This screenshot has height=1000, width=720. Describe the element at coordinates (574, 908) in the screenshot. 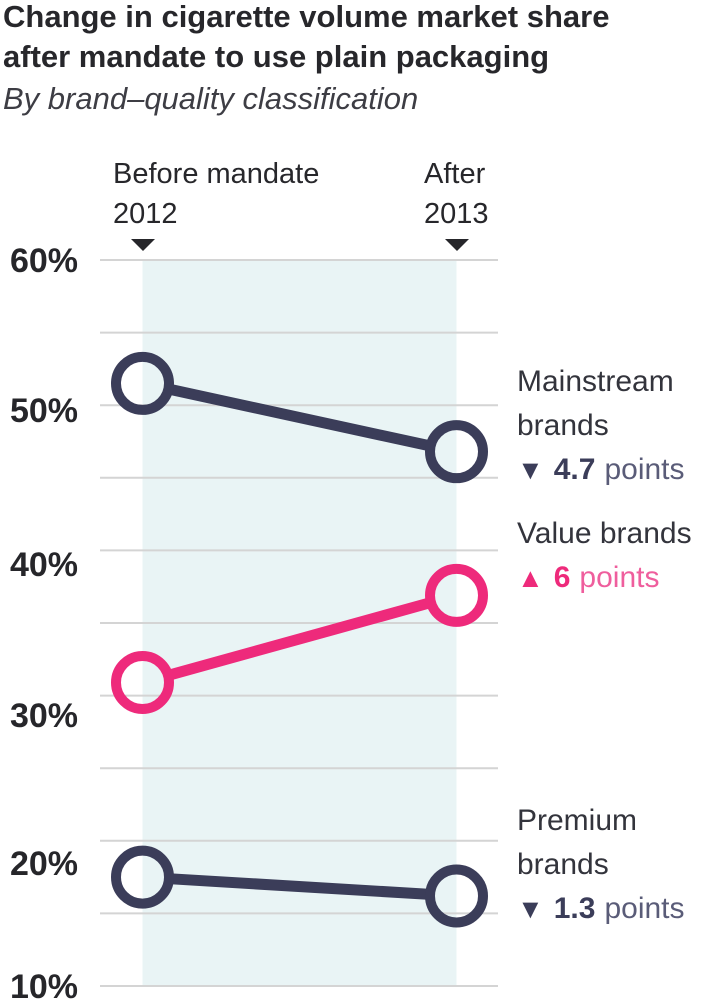

I see `change-value: 1.3` at that location.